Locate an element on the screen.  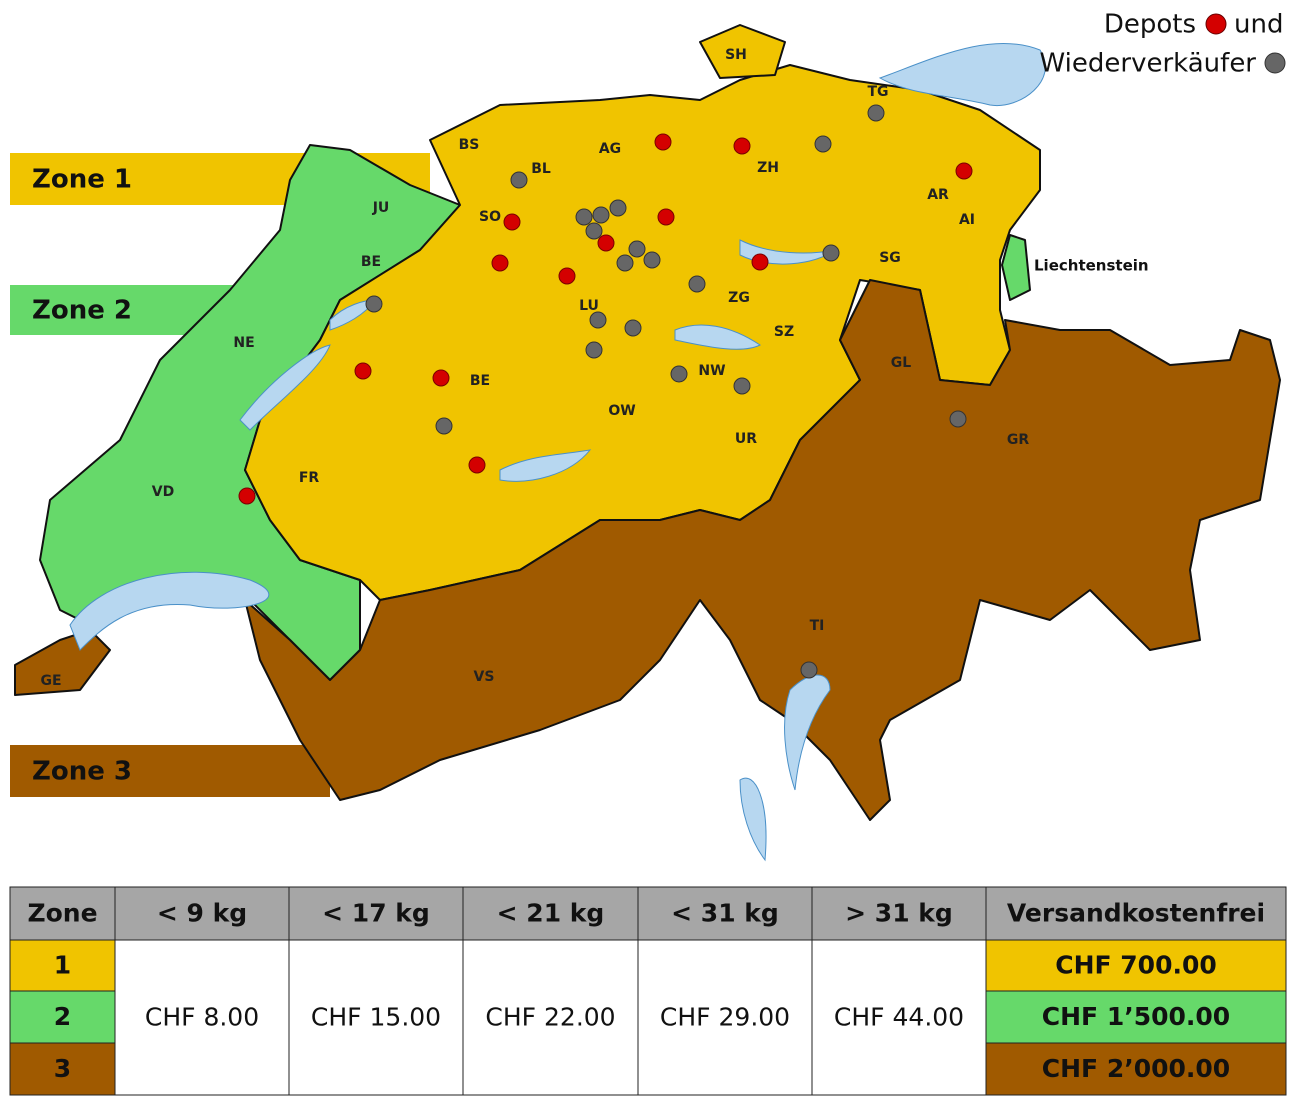
free-text: CHF 700.00 is located at coordinates (1136, 965).